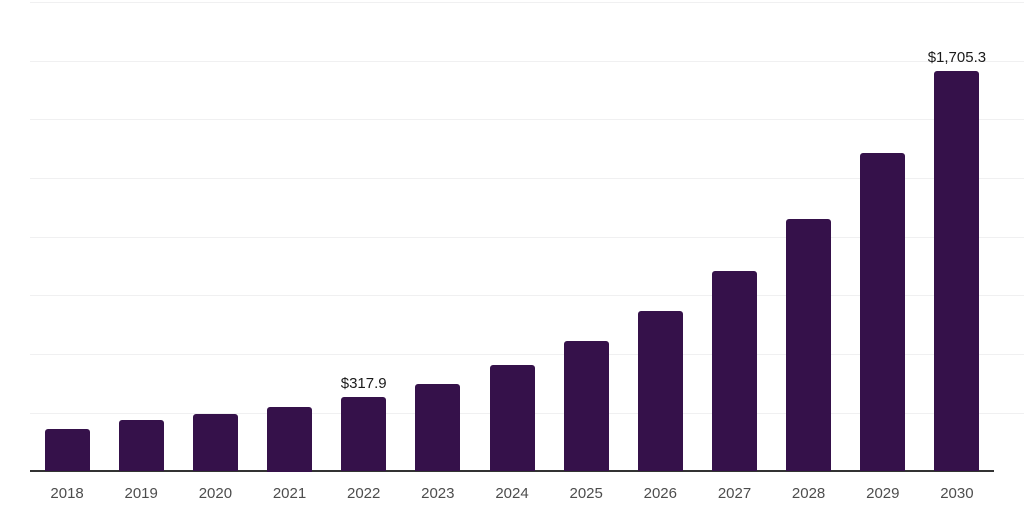 The width and height of the screenshot is (1024, 512). I want to click on bar-2019, so click(141, 446).